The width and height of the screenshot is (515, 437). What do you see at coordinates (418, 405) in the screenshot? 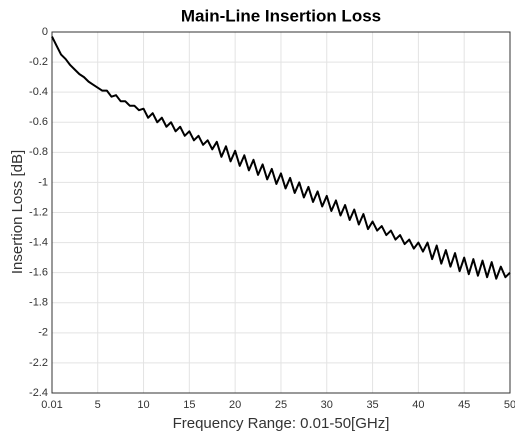
I see `x-tick-label: 40` at bounding box center [418, 405].